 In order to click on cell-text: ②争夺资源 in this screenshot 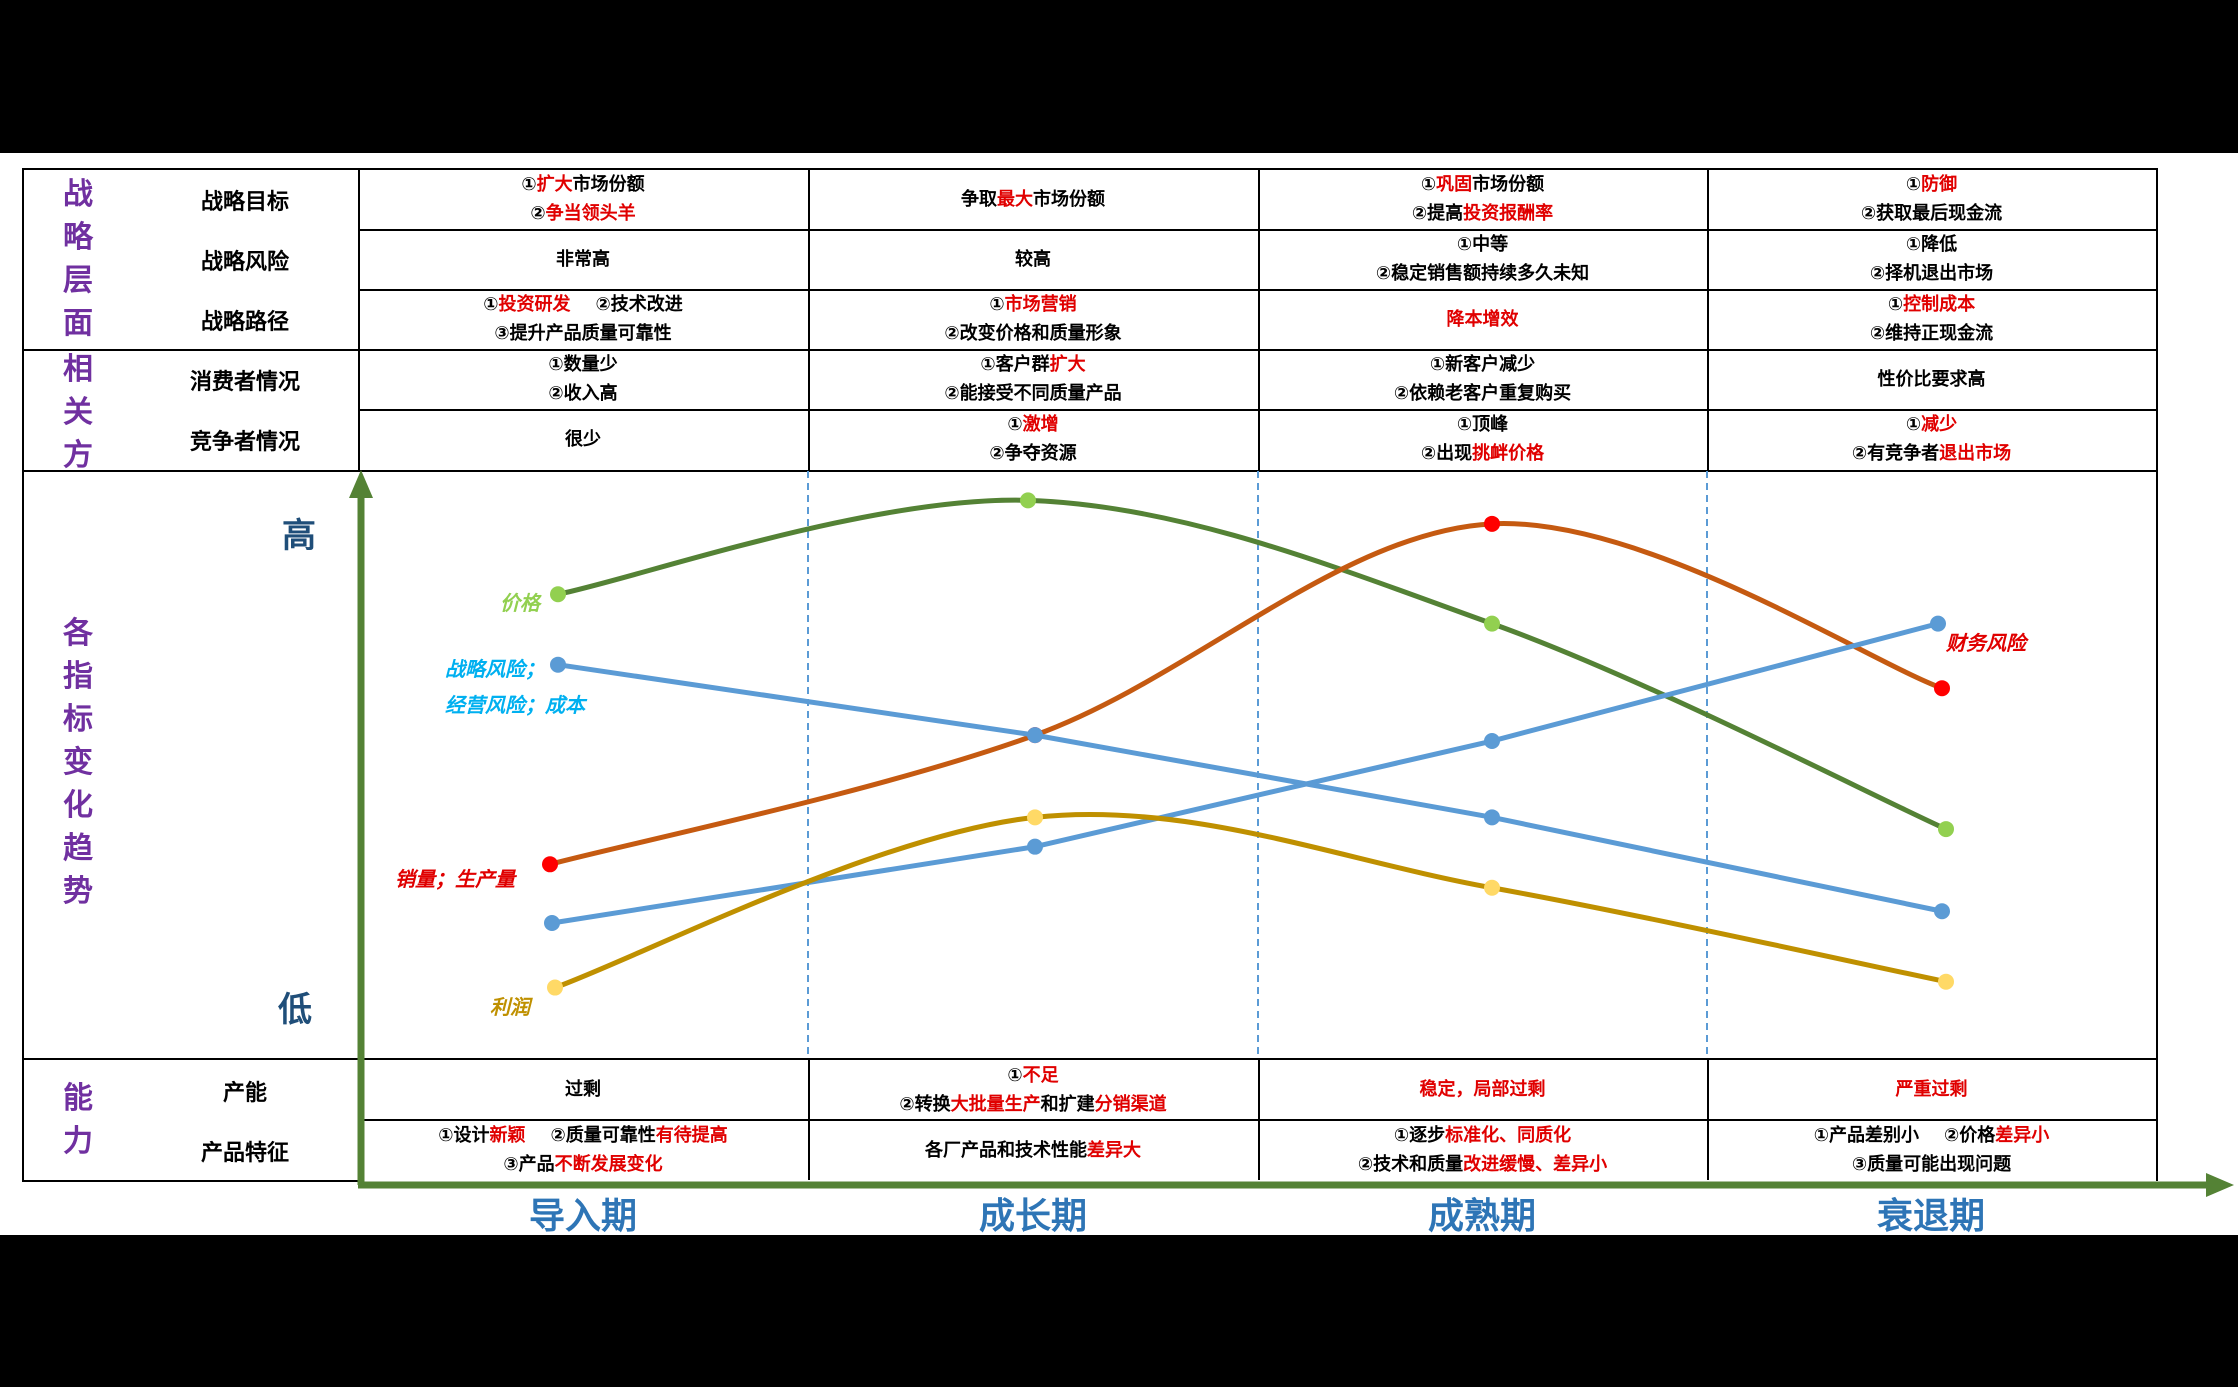, I will do `click(1033, 453)`.